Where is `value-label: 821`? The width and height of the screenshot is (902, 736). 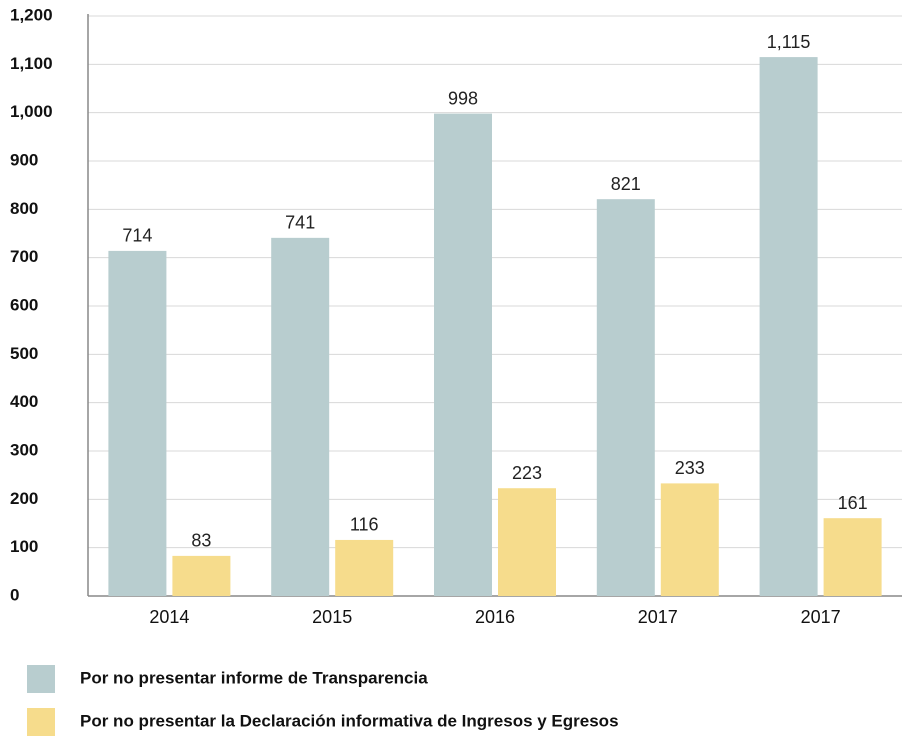 value-label: 821 is located at coordinates (626, 184).